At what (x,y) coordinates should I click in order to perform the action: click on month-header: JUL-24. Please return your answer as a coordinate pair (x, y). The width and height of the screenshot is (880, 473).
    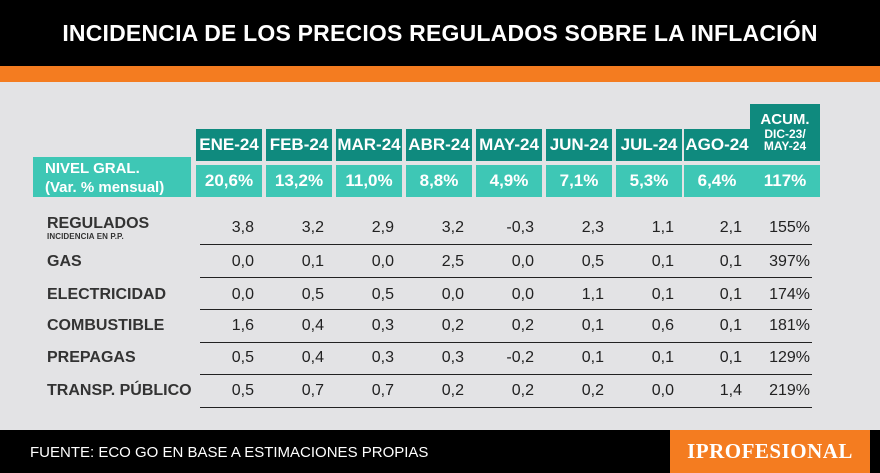
    Looking at the image, I should click on (649, 145).